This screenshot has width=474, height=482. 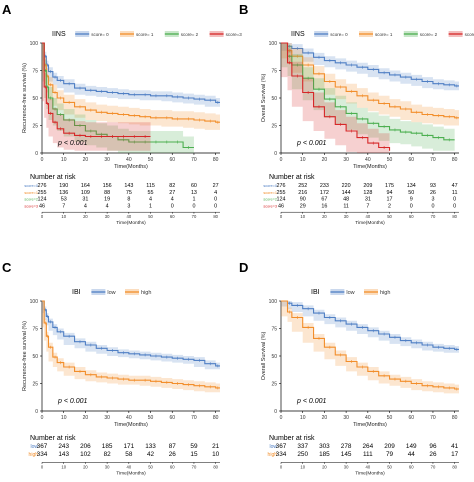 What do you see at coordinates (411, 200) in the screenshot?
I see `risk-value: 9` at bounding box center [411, 200].